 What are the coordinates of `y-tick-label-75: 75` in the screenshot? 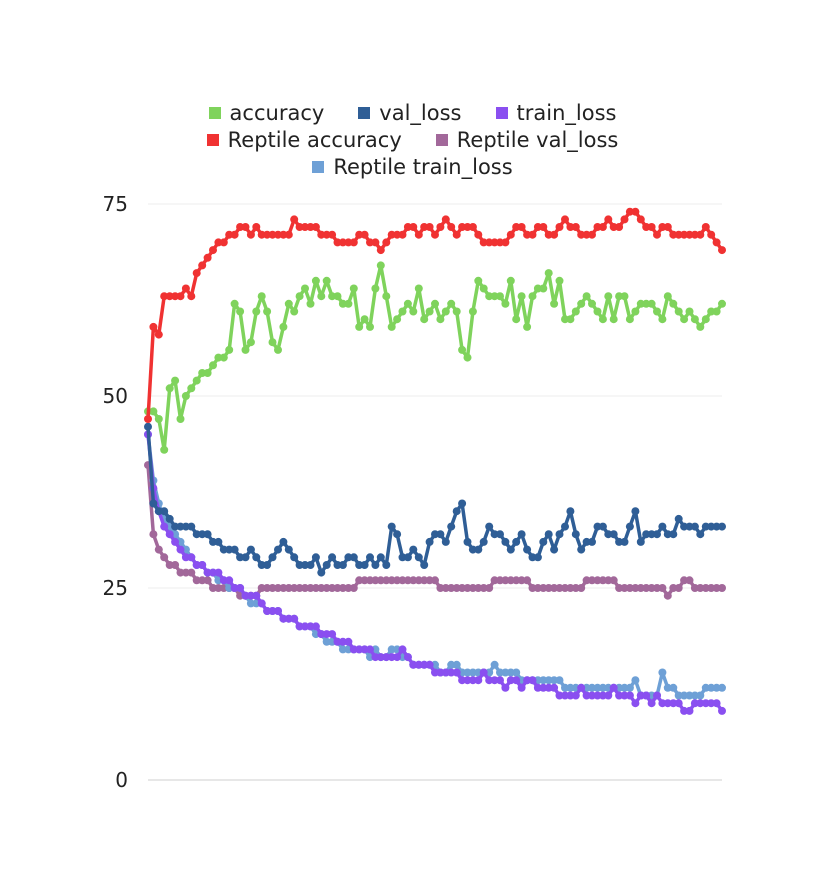 It's located at (115, 204).